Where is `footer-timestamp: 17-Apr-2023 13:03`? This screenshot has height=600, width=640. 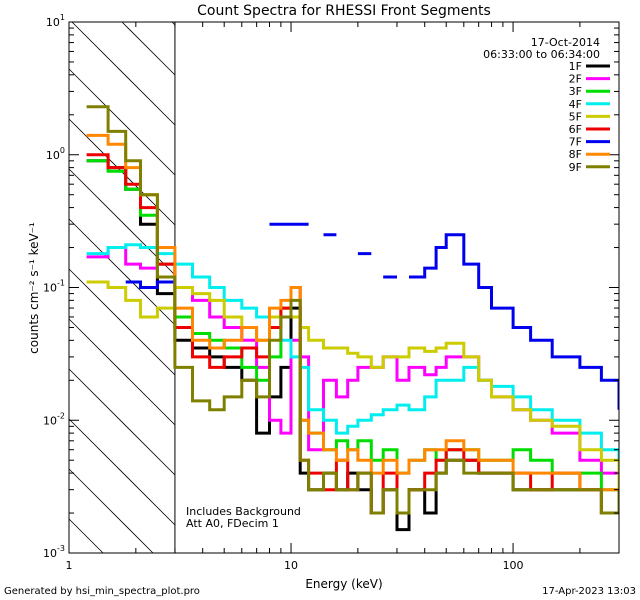 footer-timestamp: 17-Apr-2023 13:03 is located at coordinates (589, 591).